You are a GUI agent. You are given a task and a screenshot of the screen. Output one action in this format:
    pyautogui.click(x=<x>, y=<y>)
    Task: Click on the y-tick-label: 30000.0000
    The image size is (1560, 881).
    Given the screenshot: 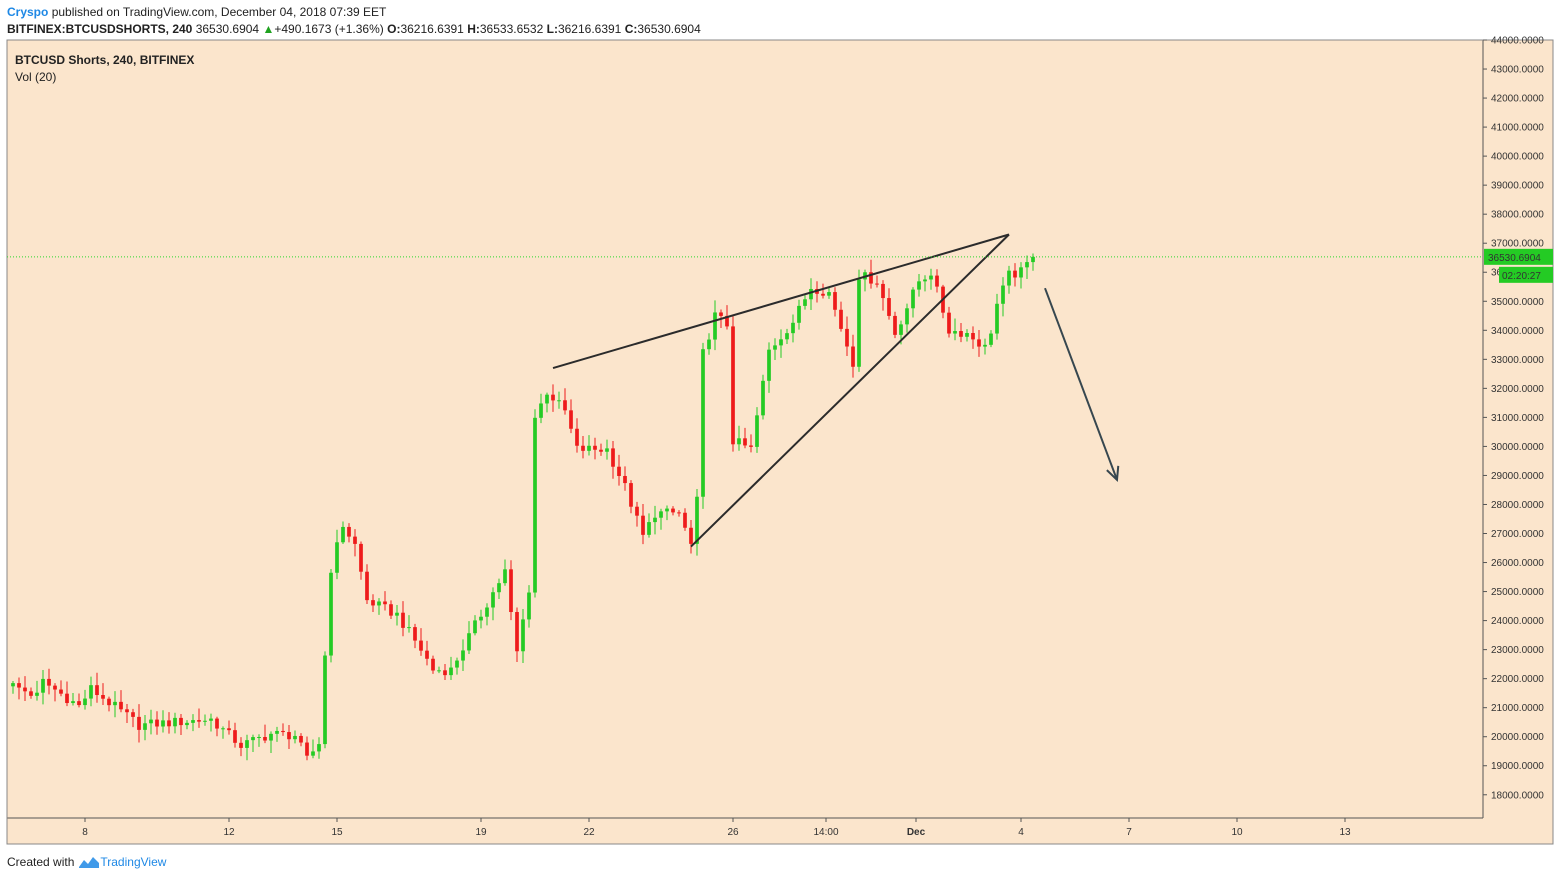 What is the action you would take?
    pyautogui.click(x=1517, y=447)
    